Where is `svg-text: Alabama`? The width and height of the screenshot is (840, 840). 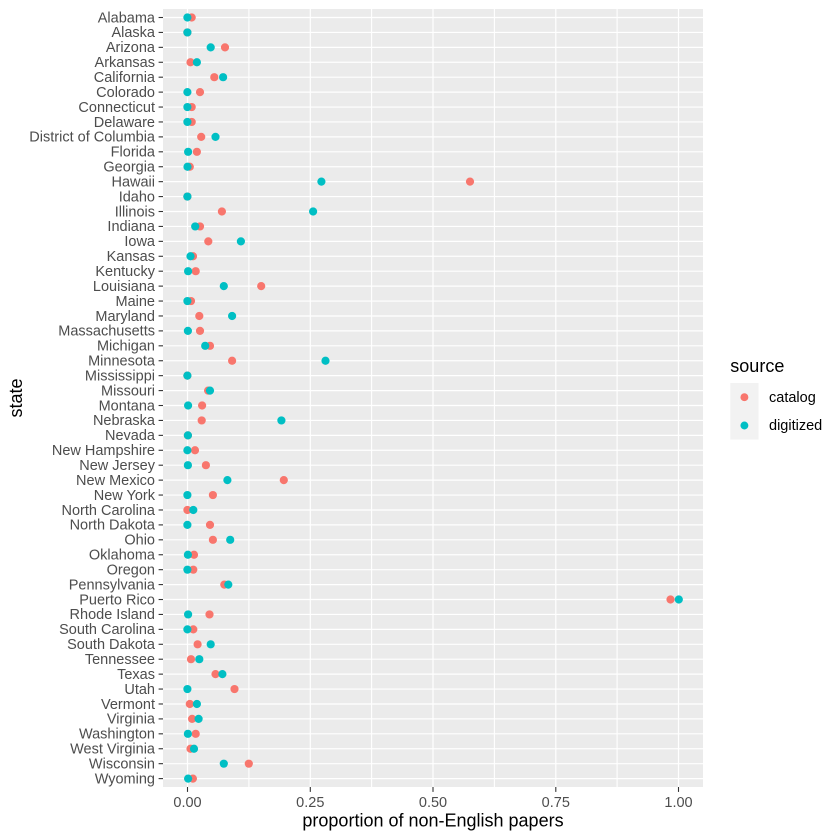
svg-text: Alabama is located at coordinates (127, 18).